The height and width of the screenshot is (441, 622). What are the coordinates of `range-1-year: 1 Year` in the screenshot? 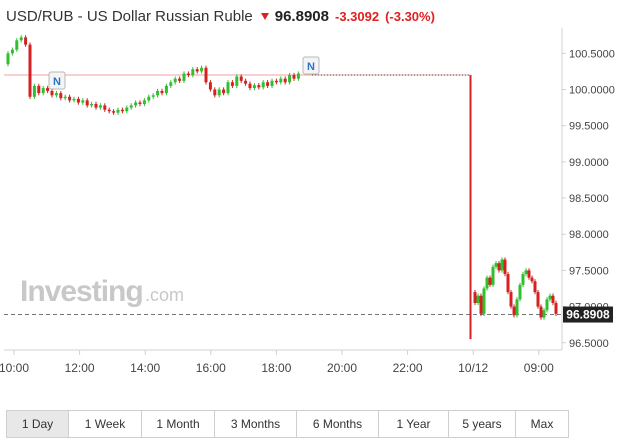 It's located at (414, 424).